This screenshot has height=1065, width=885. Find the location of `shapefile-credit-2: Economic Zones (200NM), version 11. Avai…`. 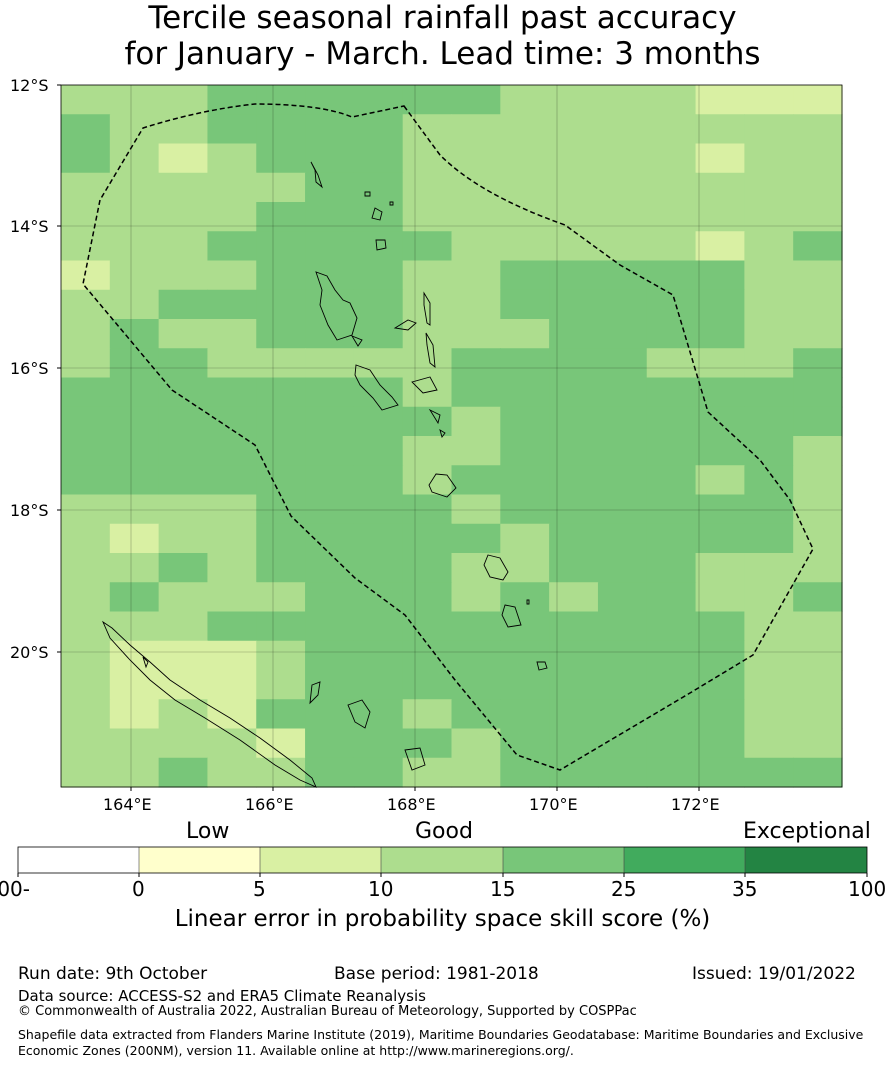

shapefile-credit-2: Economic Zones (200NM), version 11. Avai… is located at coordinates (296, 1050).